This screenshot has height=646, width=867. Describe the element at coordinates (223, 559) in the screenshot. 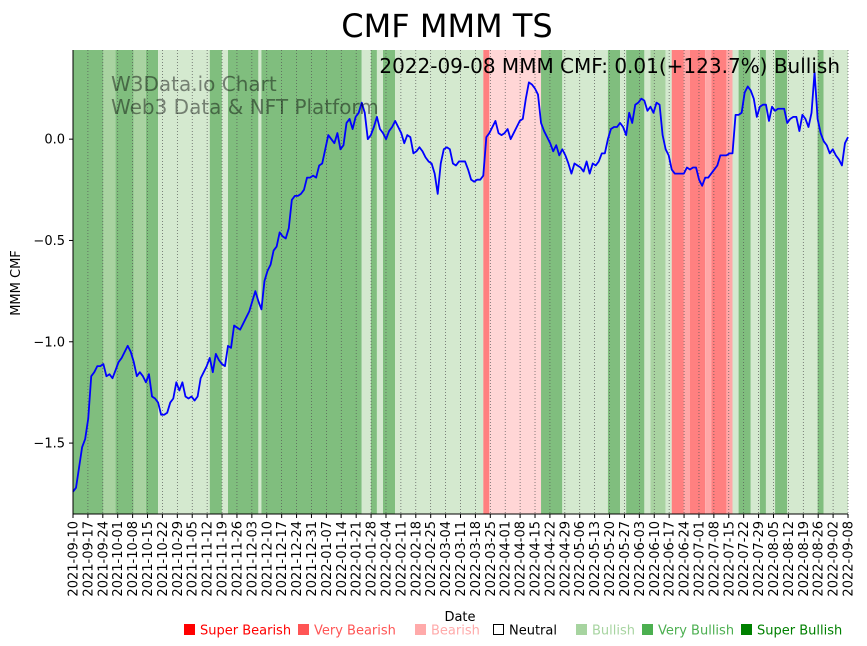

I see `x-tick-label: 2021-11-19` at that location.